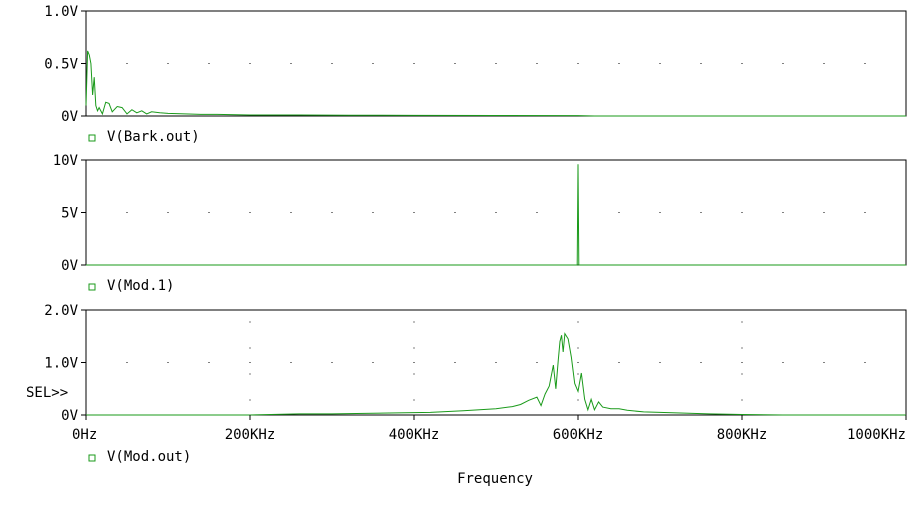 This screenshot has height=515, width=919. What do you see at coordinates (61, 311) in the screenshot?
I see `y-tick-label: 2.0V` at bounding box center [61, 311].